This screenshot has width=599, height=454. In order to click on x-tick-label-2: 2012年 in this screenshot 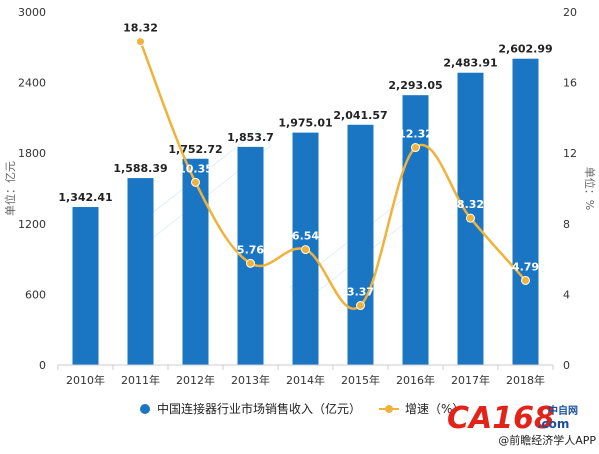, I will do `click(195, 380)`.